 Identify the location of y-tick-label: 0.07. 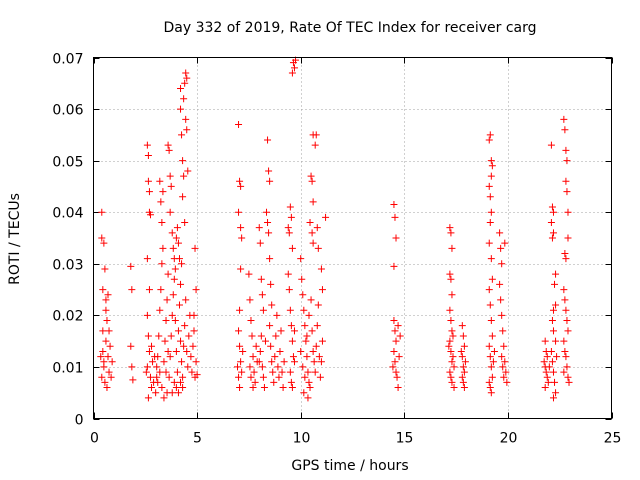
(67, 60).